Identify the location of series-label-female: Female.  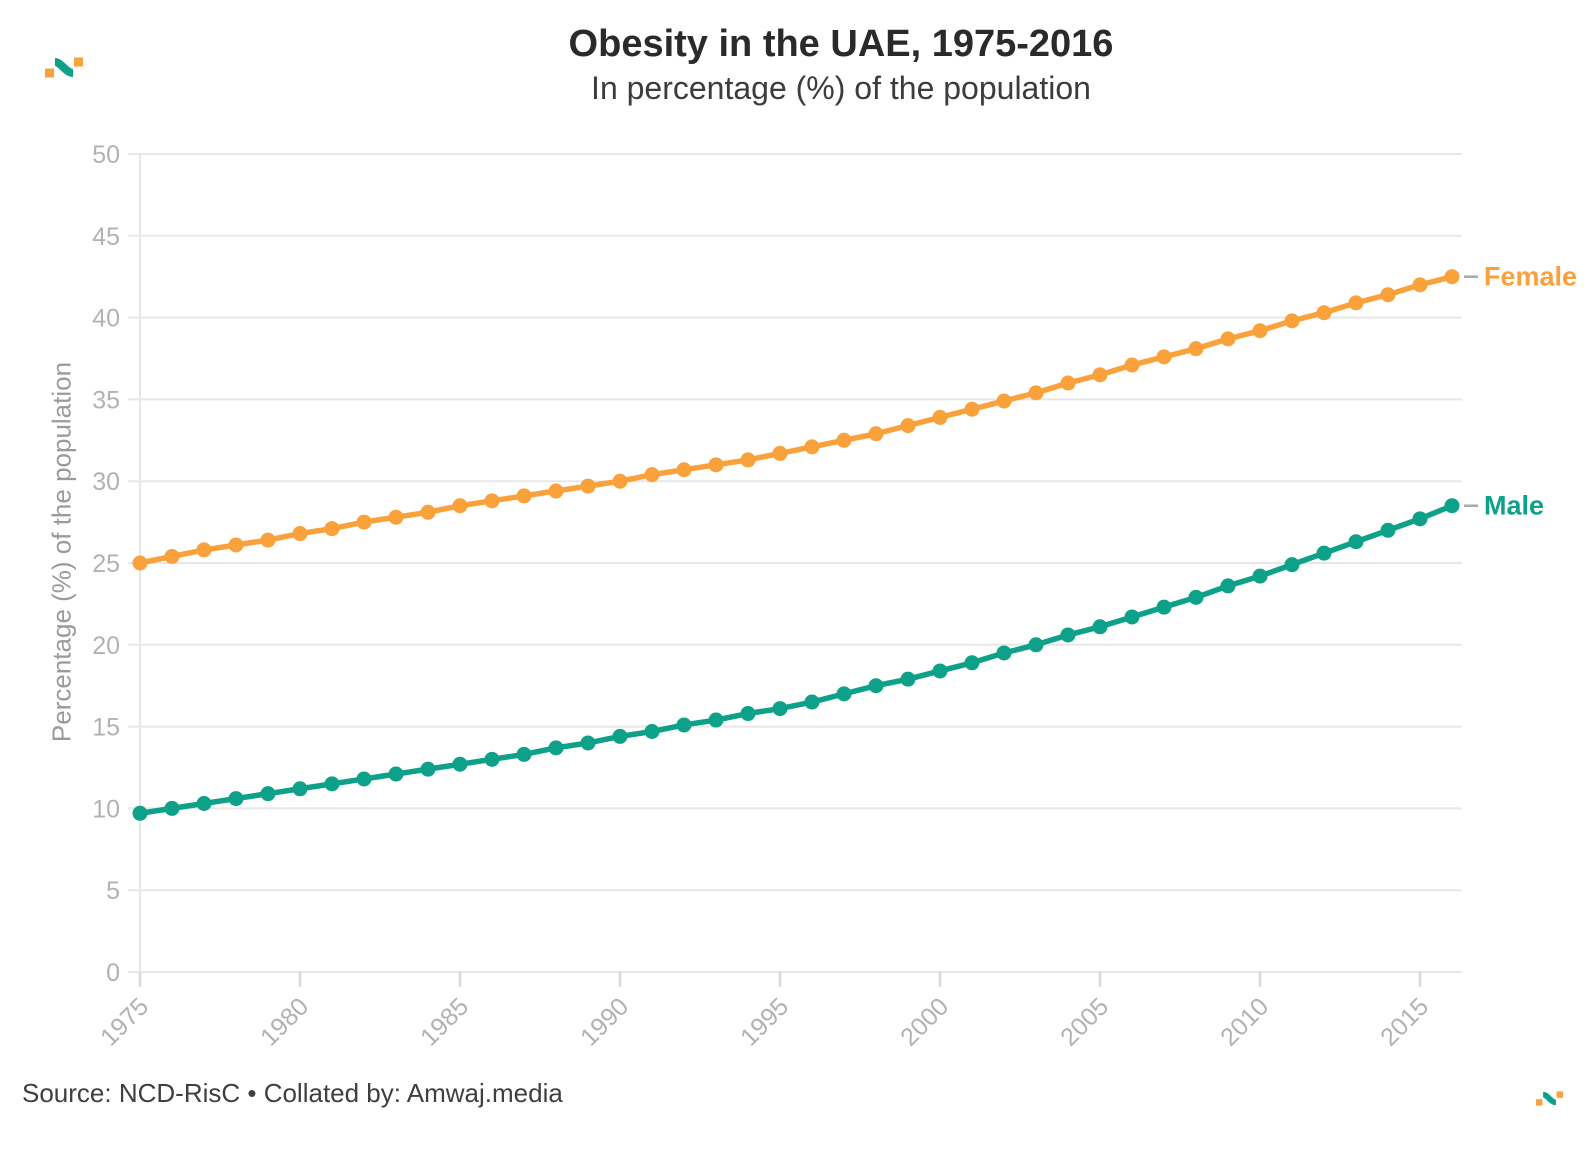
(1531, 276).